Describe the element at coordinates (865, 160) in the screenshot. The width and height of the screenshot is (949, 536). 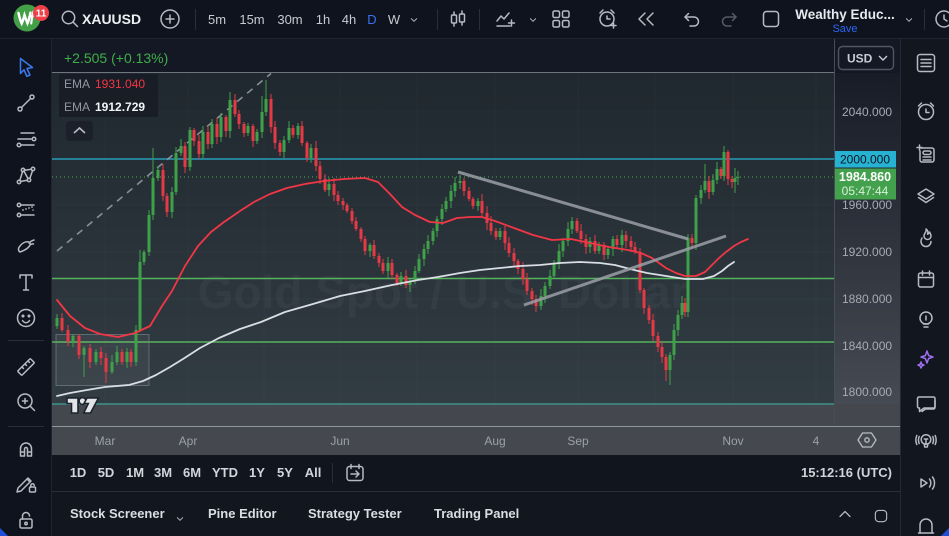
I see `svg-text: 2000.000` at that location.